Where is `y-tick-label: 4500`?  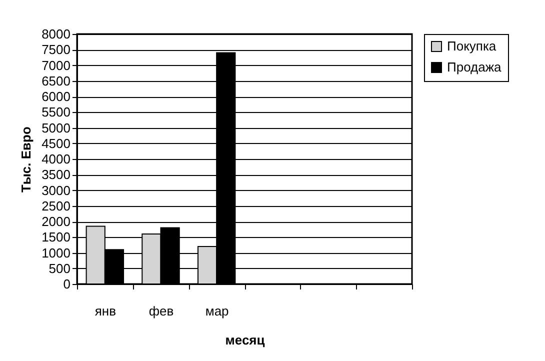
y-tick-label: 4500 is located at coordinates (56, 143).